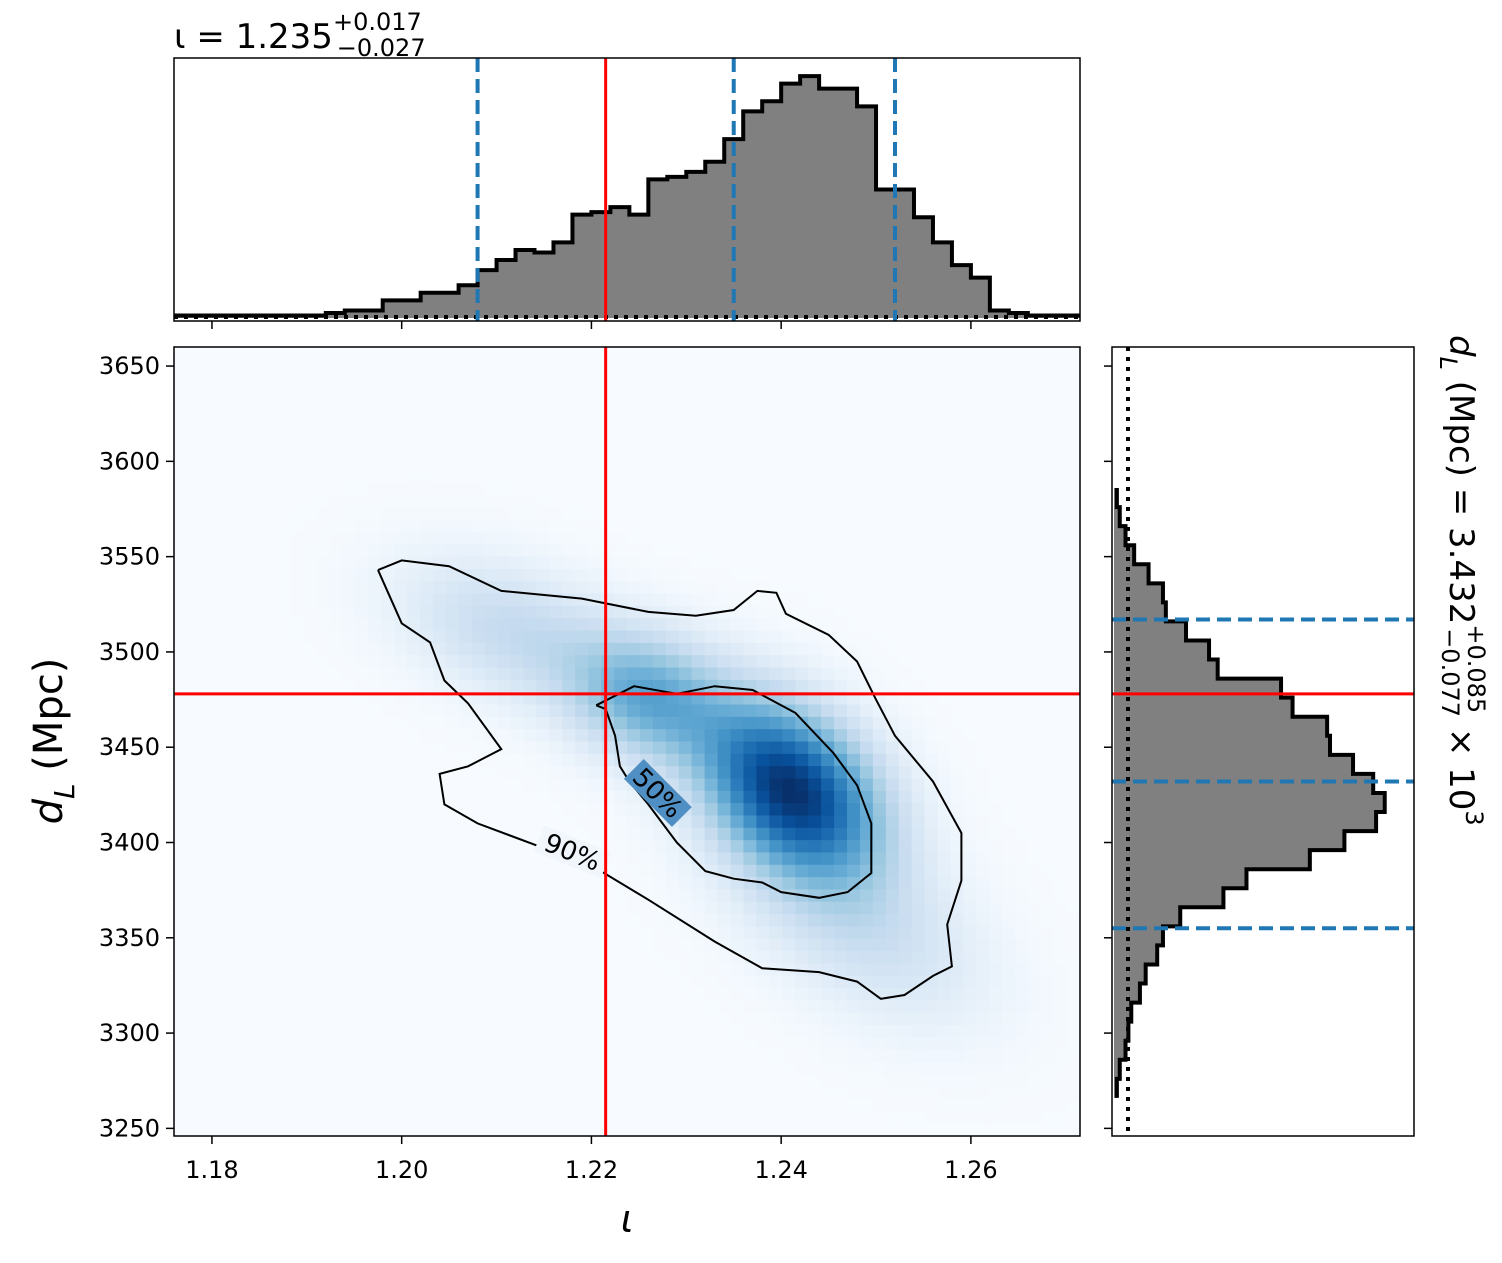 This screenshot has height=1263, width=1502. I want to click on top-hist-fill, so click(627, 197).